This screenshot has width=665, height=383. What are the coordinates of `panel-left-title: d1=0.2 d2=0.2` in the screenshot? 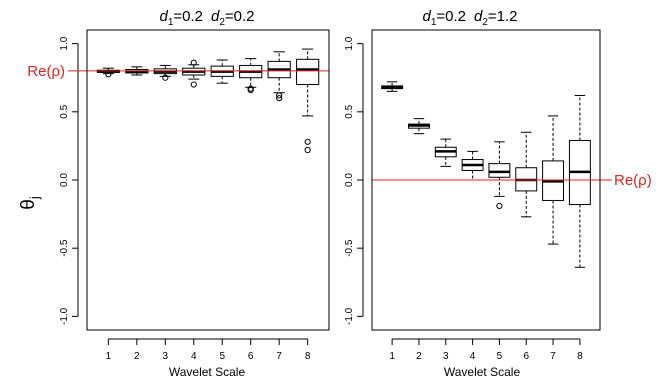 It's located at (206, 18).